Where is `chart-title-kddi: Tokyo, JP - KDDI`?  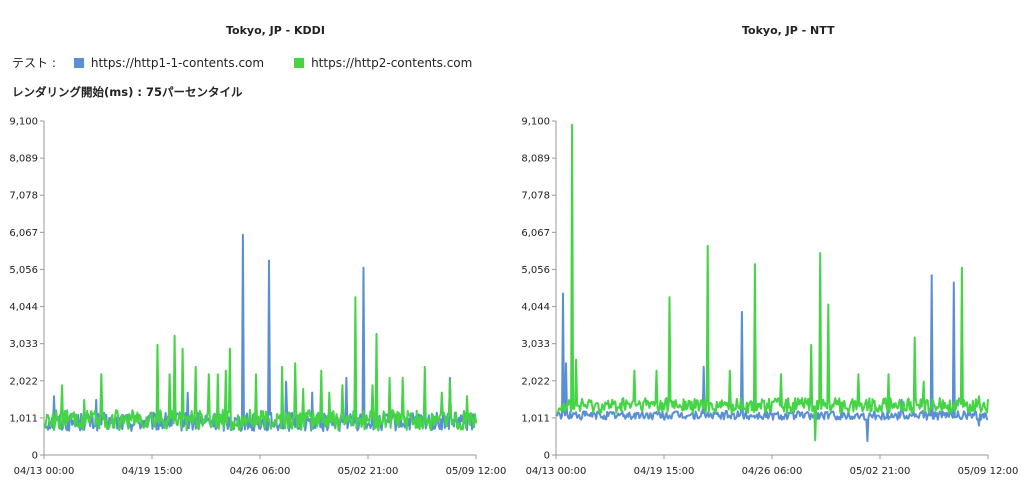
chart-title-kddi: Tokyo, JP - KDDI is located at coordinates (275, 30).